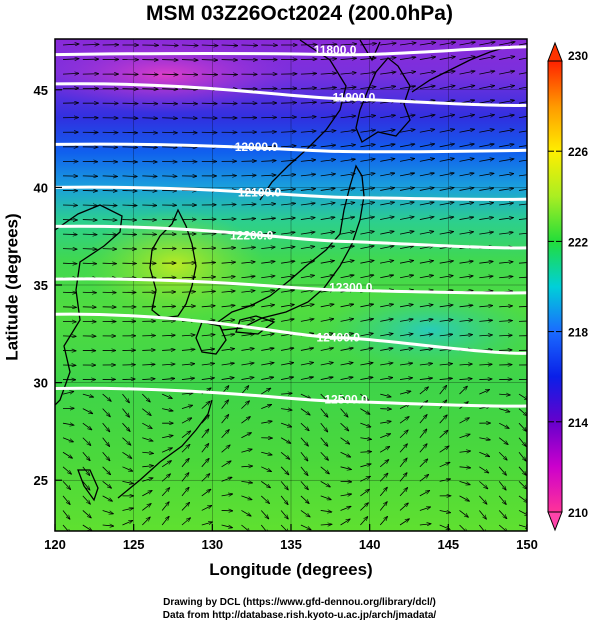  I want to click on y-axis-ticks: 25 30 35 40 45, so click(48, 285).